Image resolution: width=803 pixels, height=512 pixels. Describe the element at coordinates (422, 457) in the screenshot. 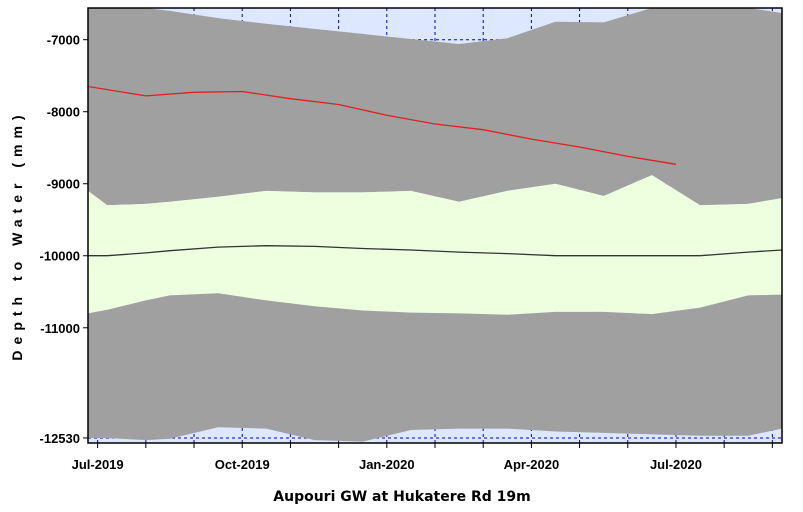

I see `x-axis-ticks: Jul-2019 Oct-2019 Jan-2020 Apr-2020 Jul-2020` at that location.